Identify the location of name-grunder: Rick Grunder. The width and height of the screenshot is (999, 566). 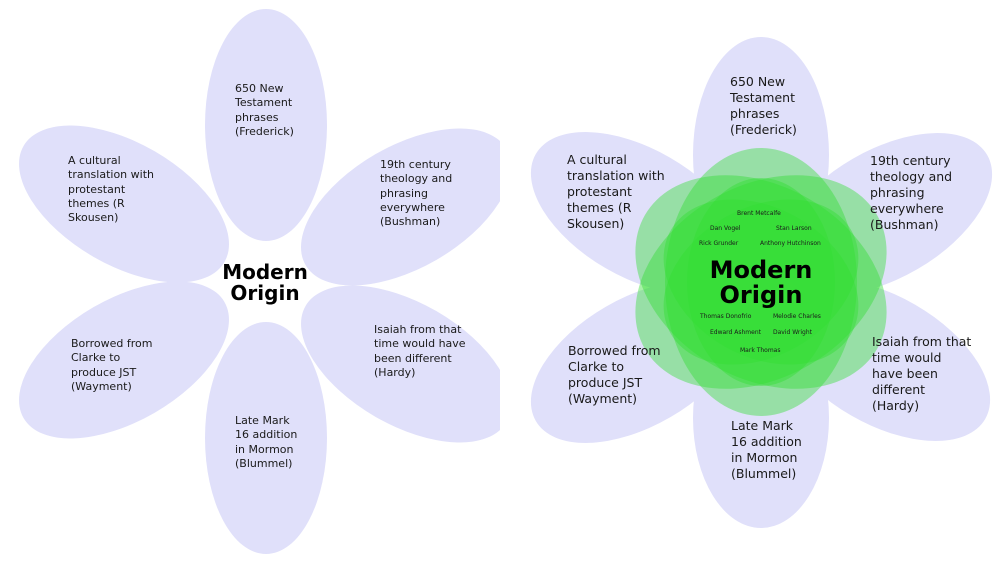
(719, 243).